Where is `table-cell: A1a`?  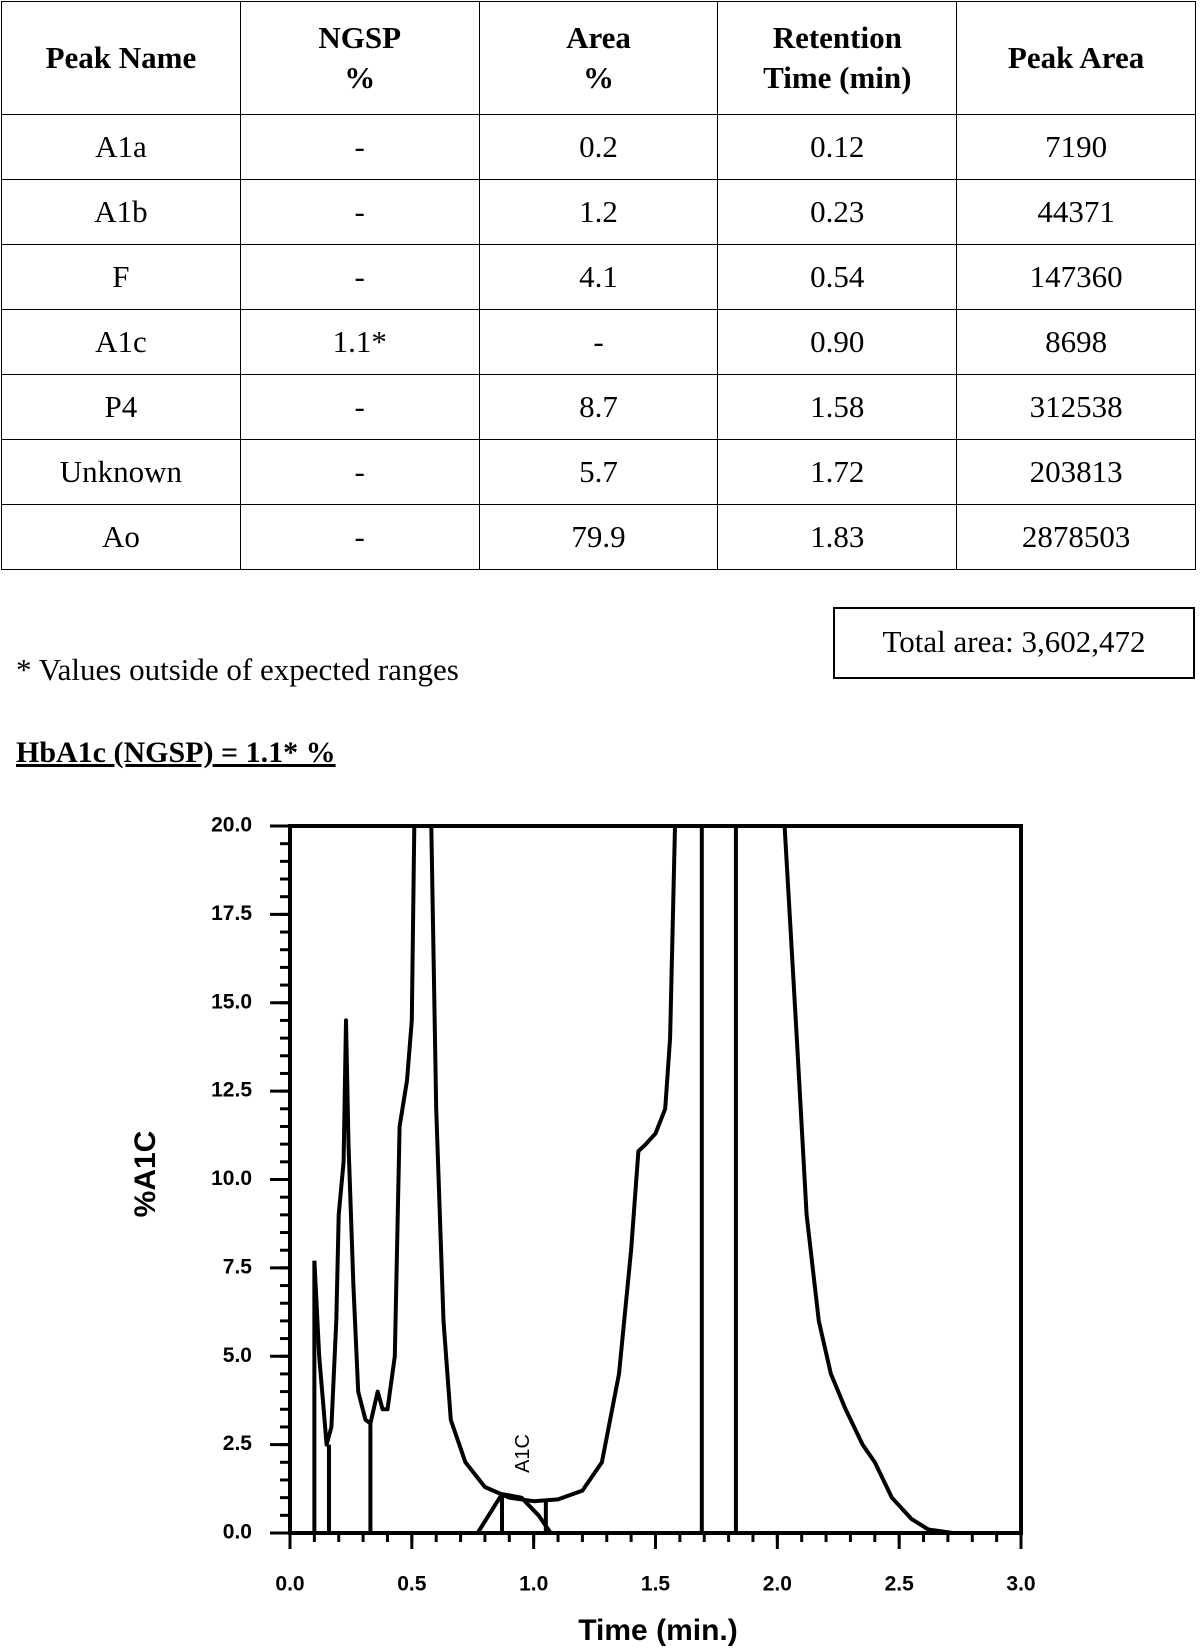 table-cell: A1a is located at coordinates (121, 147).